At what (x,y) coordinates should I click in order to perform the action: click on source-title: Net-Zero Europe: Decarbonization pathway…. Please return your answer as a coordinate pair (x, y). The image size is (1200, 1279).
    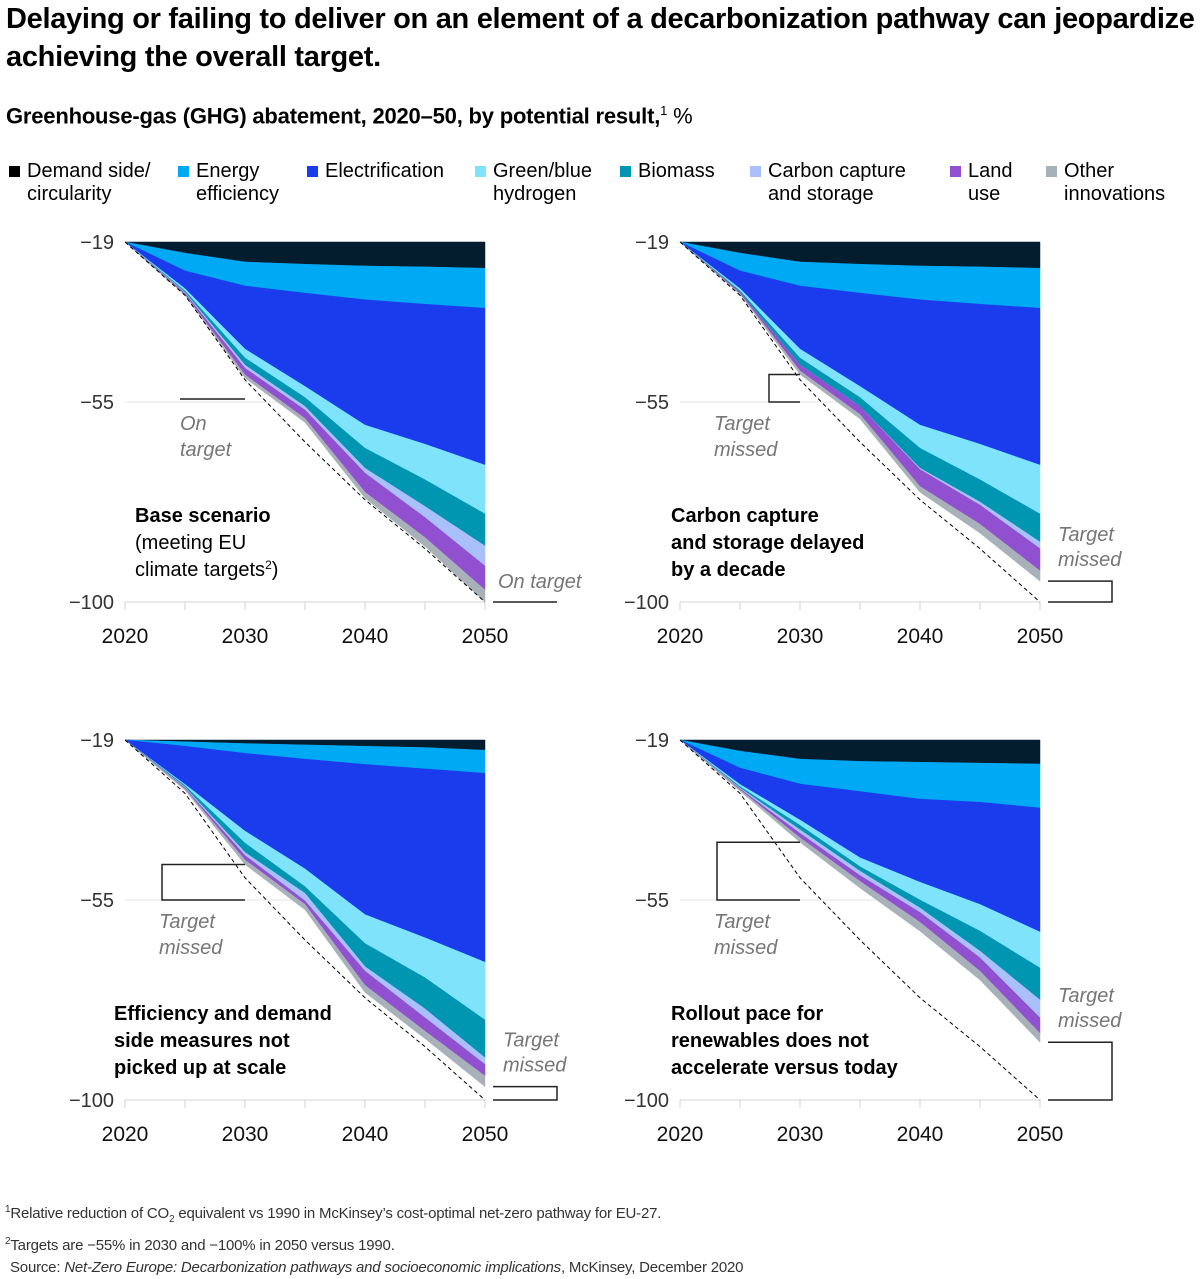
    Looking at the image, I should click on (312, 1267).